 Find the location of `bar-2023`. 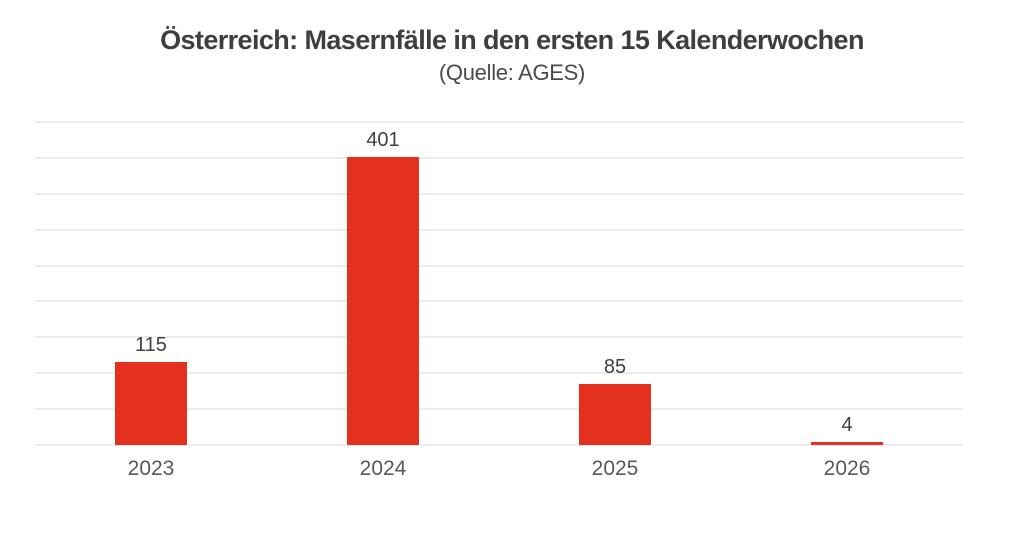

bar-2023 is located at coordinates (151, 403).